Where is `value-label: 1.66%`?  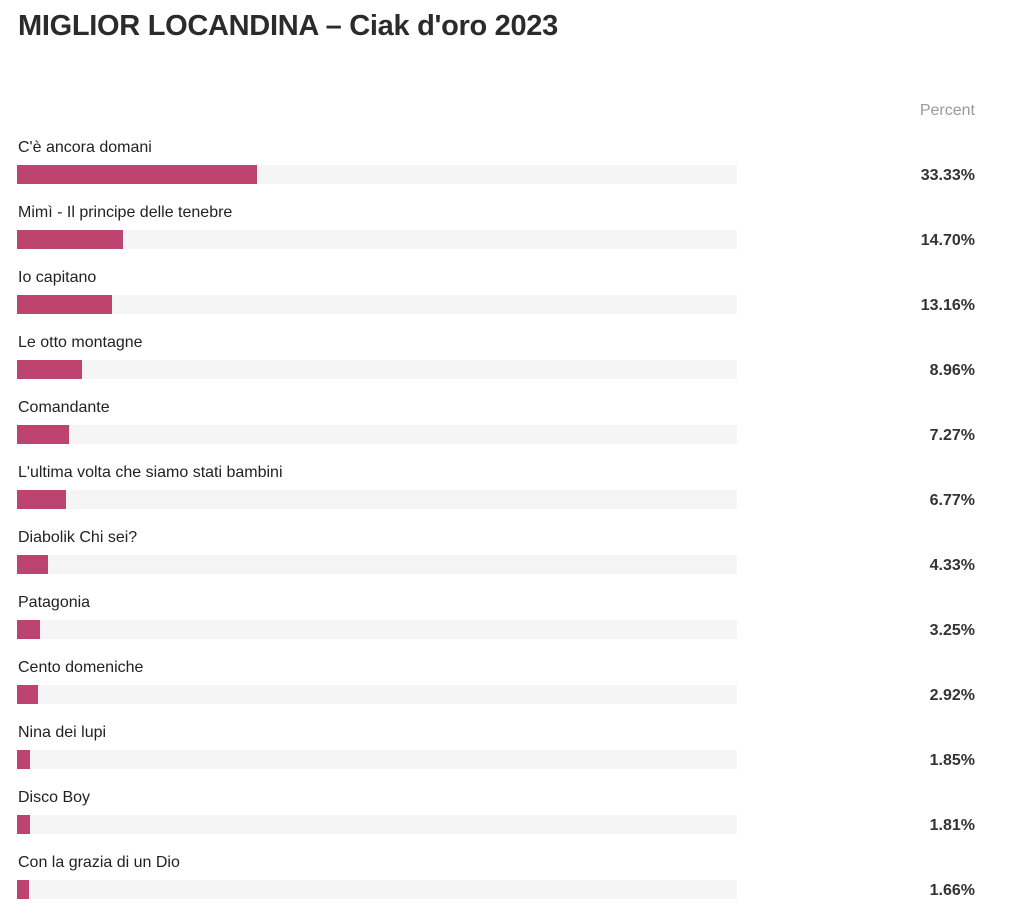
value-label: 1.66% is located at coordinates (952, 890).